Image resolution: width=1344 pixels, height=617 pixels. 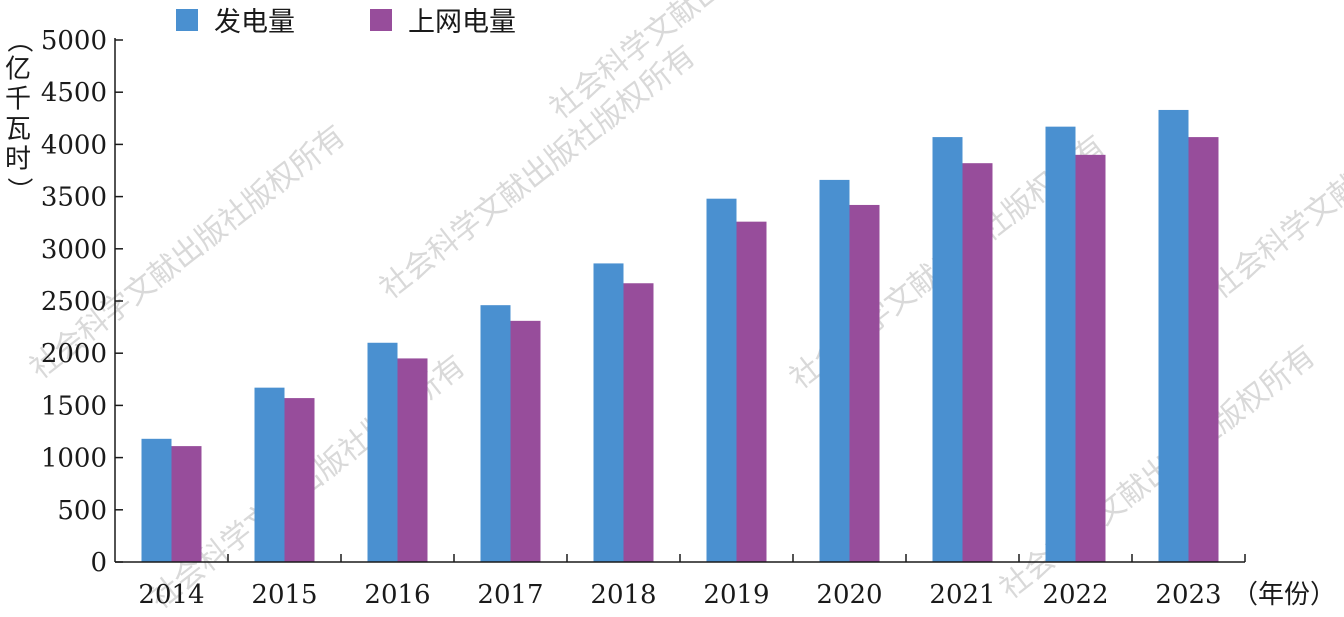 What do you see at coordinates (849, 595) in the screenshot?
I see `x-tick-label: 2020` at bounding box center [849, 595].